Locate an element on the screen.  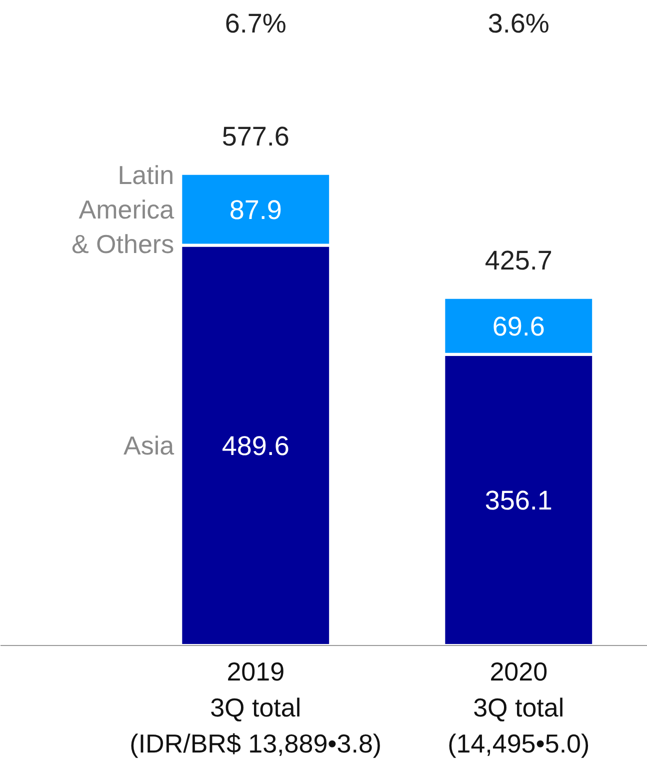
data-label: 356.1 is located at coordinates (518, 500).